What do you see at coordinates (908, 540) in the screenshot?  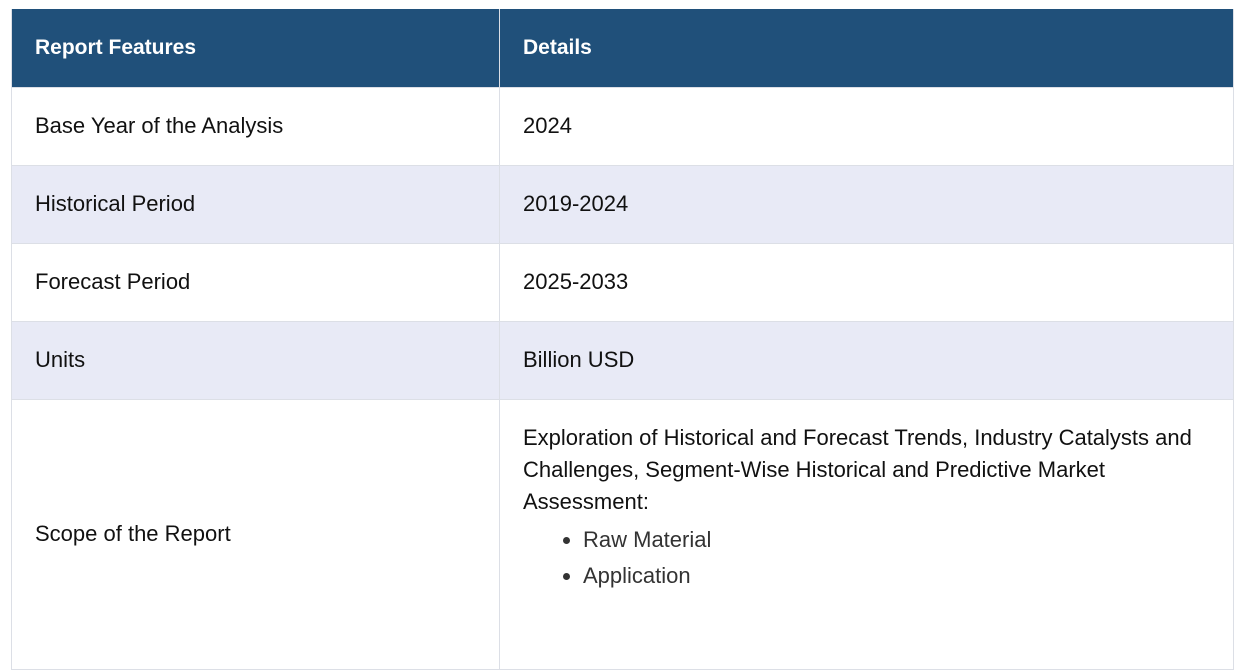 I see `list-item: Raw Material` at bounding box center [908, 540].